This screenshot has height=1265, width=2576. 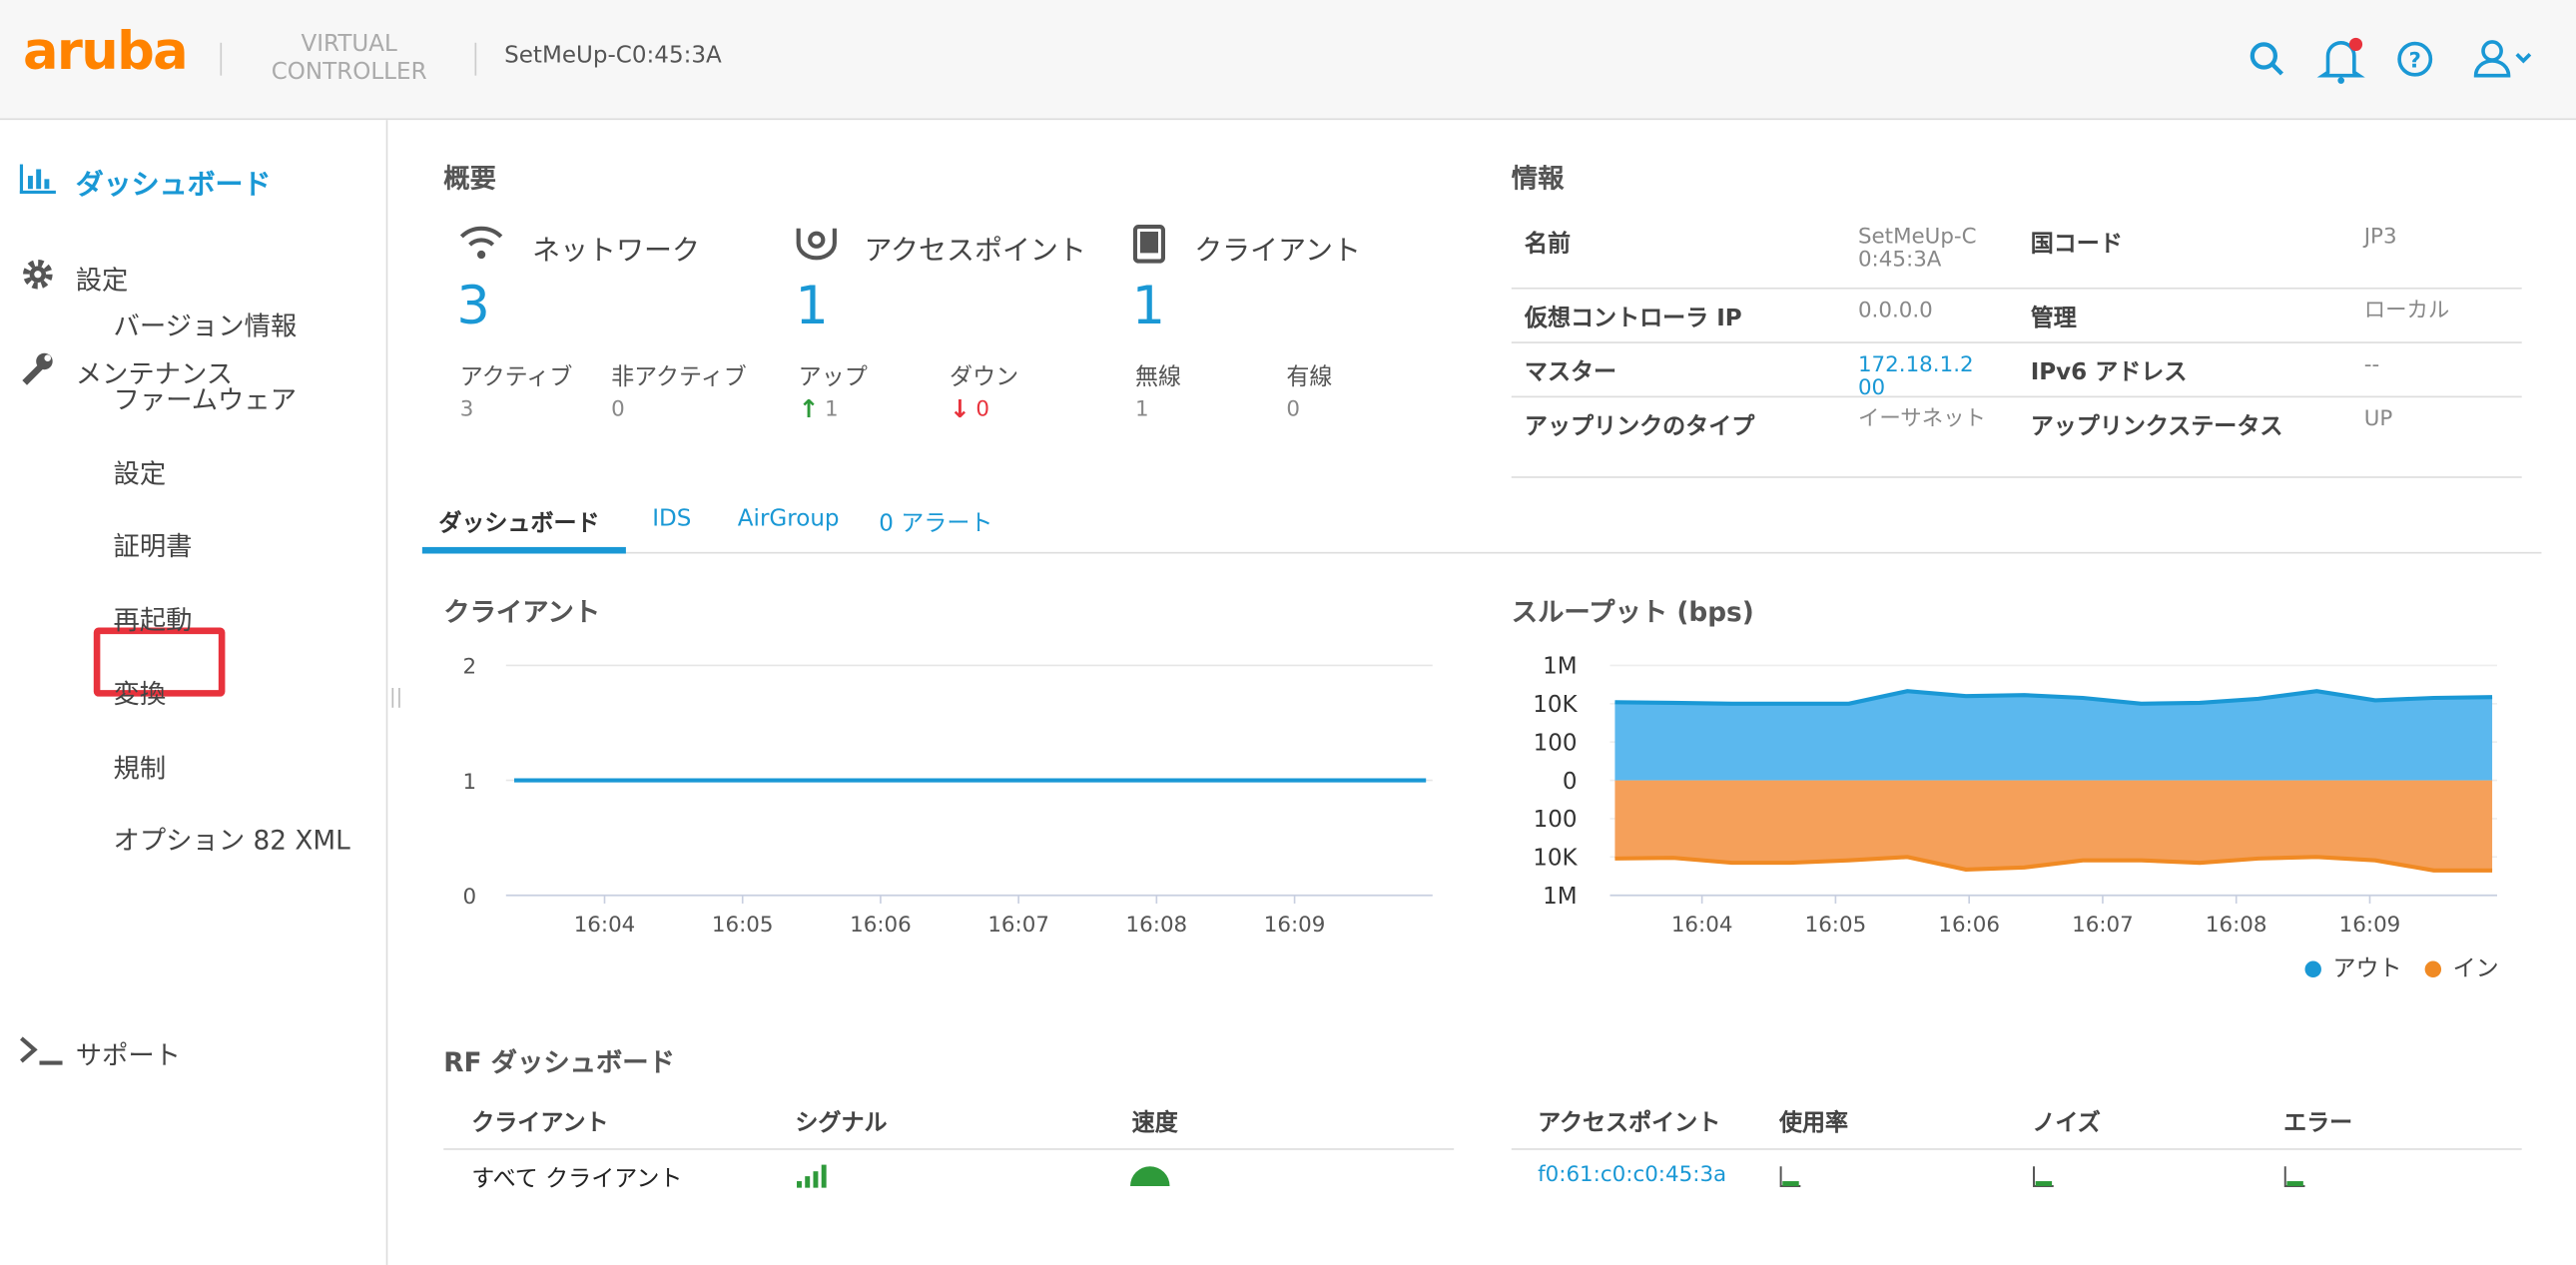 I want to click on nav-settings: 設定, so click(x=102, y=280).